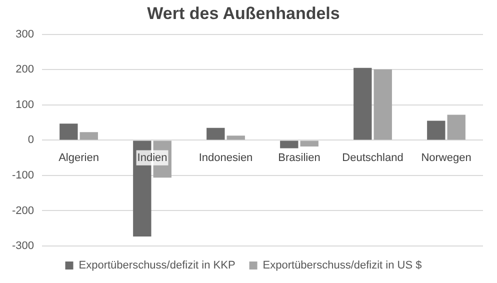  What do you see at coordinates (31, 140) in the screenshot?
I see `y-tick-label: 0` at bounding box center [31, 140].